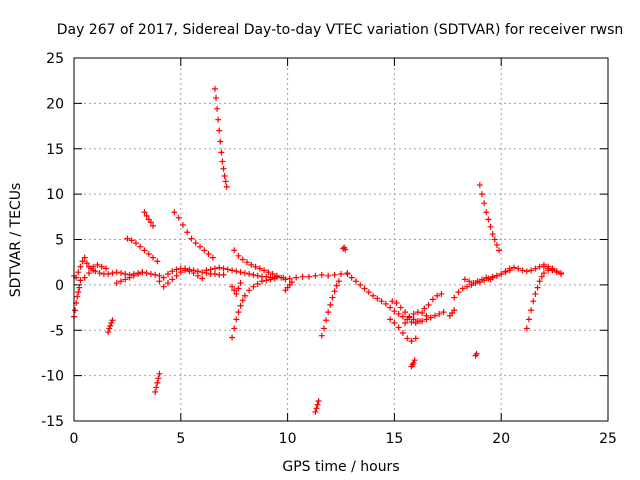 This screenshot has width=640, height=480. I want to click on y-tick-label: 10, so click(55, 195).